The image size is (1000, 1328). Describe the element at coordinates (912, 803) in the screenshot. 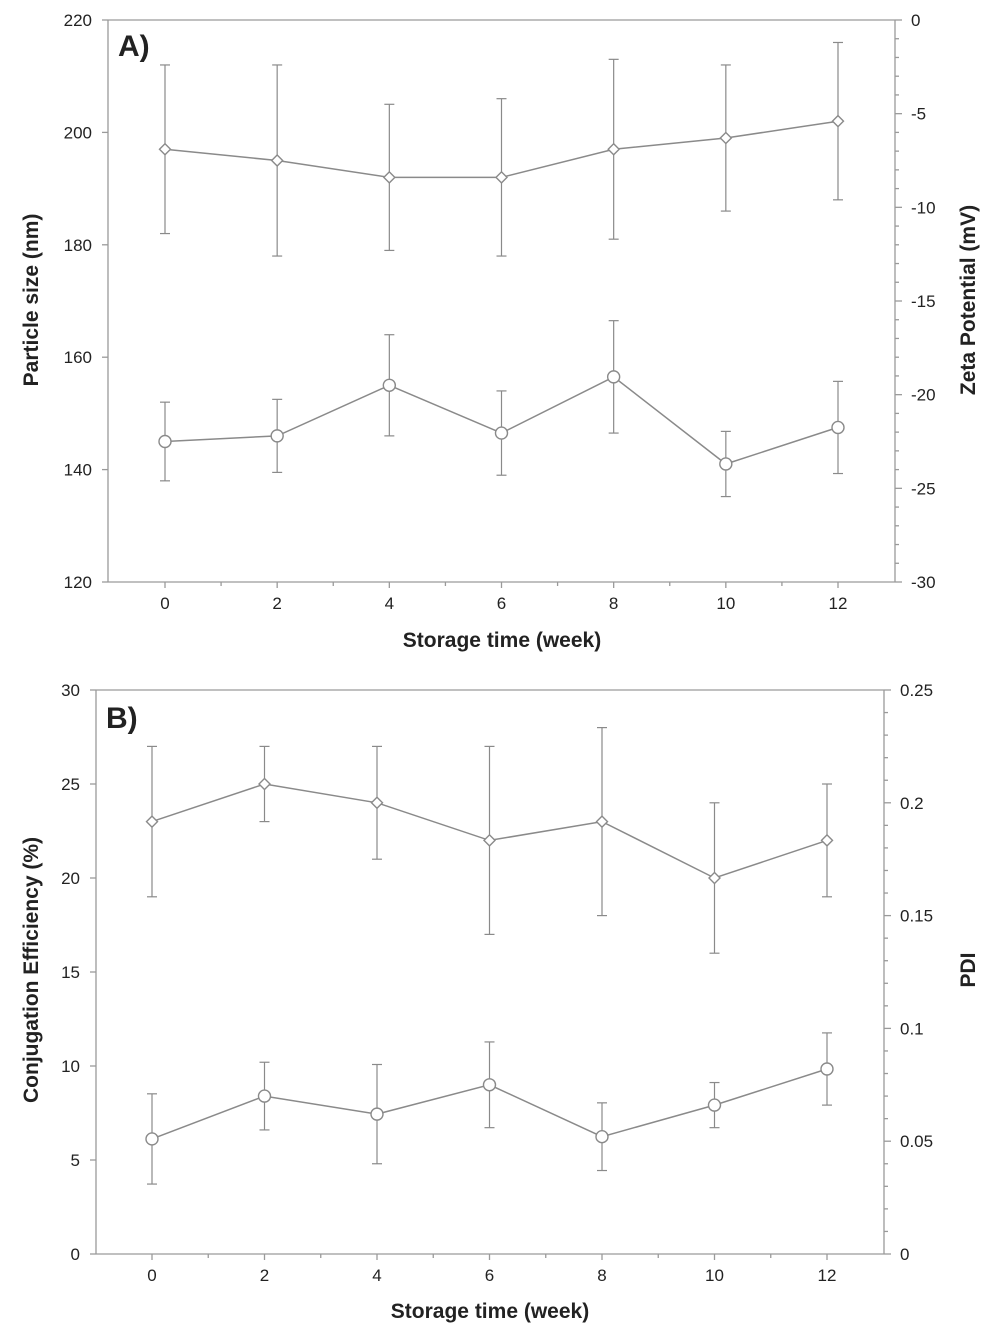

I see `panel-b-y2-tick-label: 0.2` at that location.